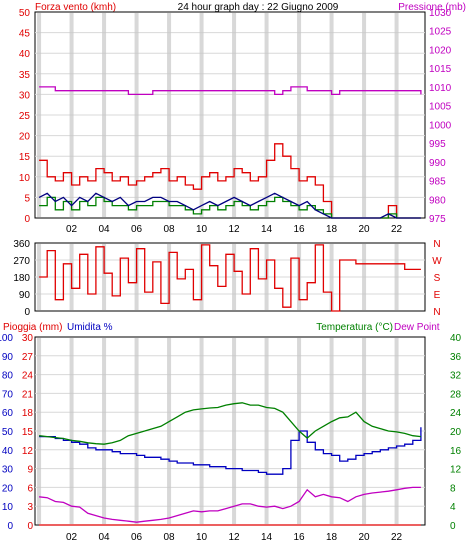  What do you see at coordinates (417, 327) in the screenshot?
I see `dew-point-axis-label: Dew Point` at bounding box center [417, 327].